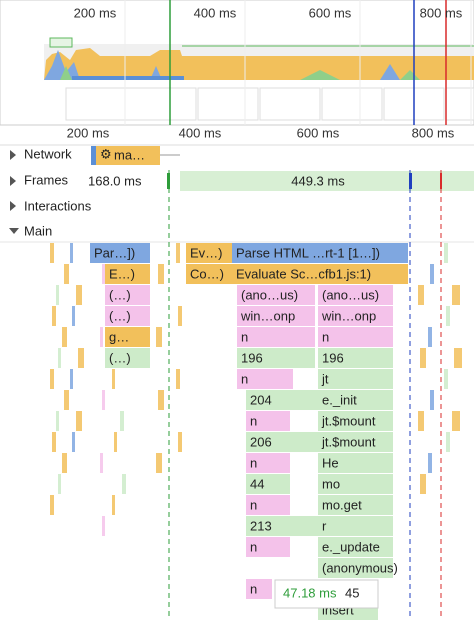 This screenshot has width=474, height=620. What do you see at coordinates (259, 64) in the screenshot?
I see `cpu-scripting` at bounding box center [259, 64].